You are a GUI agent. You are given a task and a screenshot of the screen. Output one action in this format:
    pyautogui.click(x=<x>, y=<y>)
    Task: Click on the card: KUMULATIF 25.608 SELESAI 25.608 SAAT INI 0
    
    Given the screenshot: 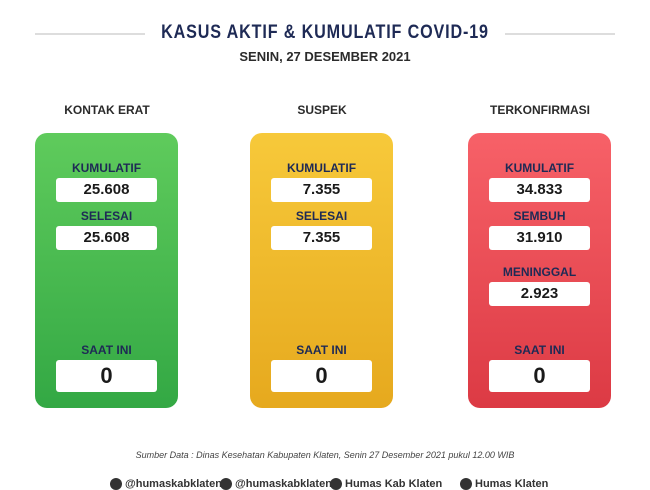 What is the action you would take?
    pyautogui.click(x=106, y=270)
    